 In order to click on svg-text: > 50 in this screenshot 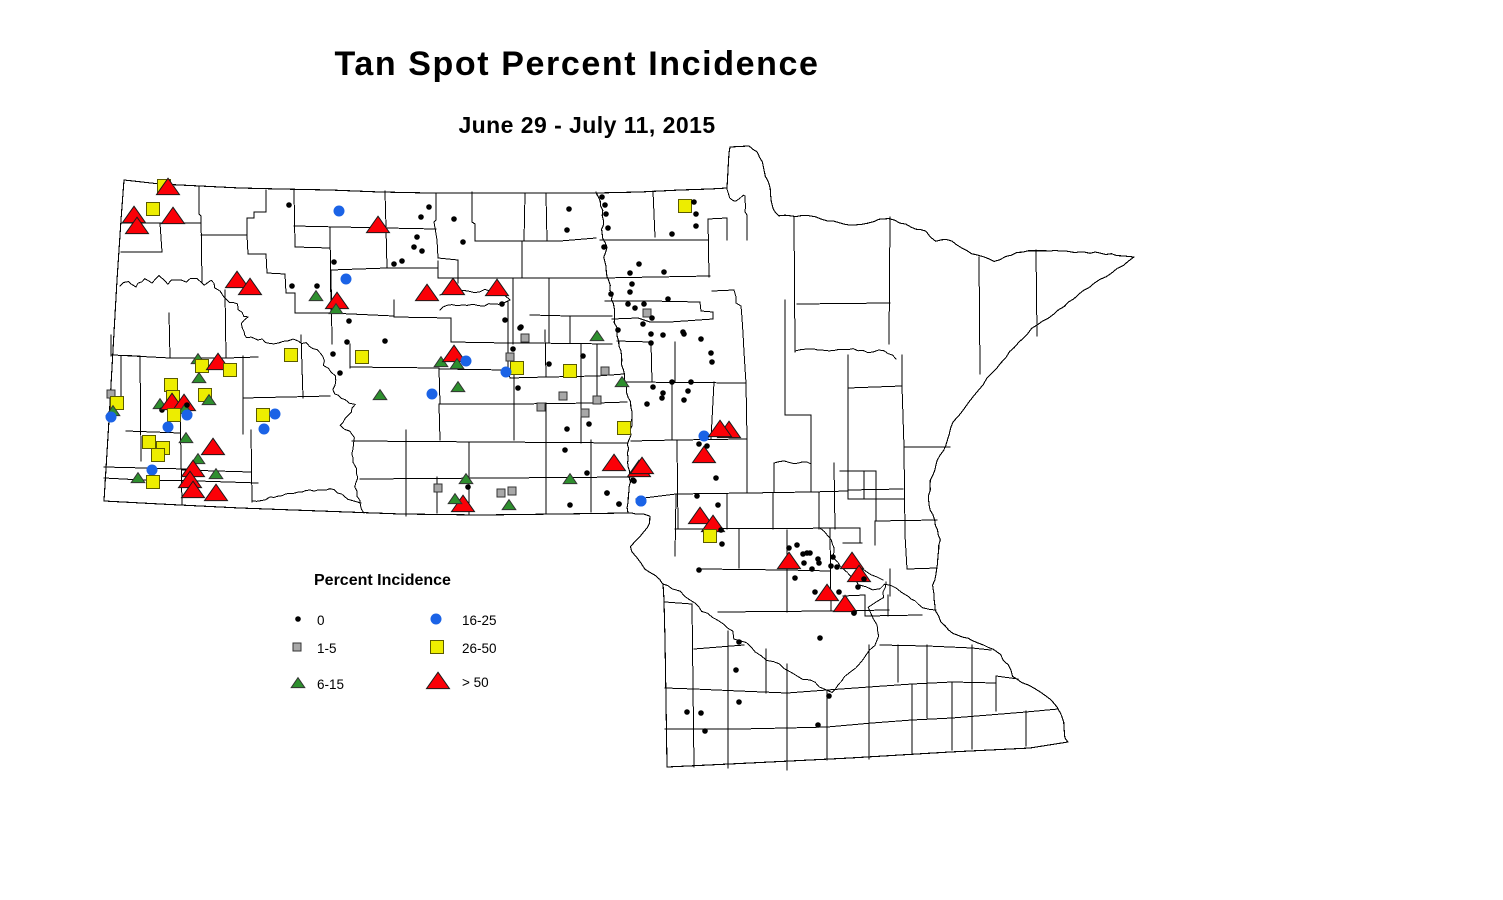, I will do `click(475, 682)`.